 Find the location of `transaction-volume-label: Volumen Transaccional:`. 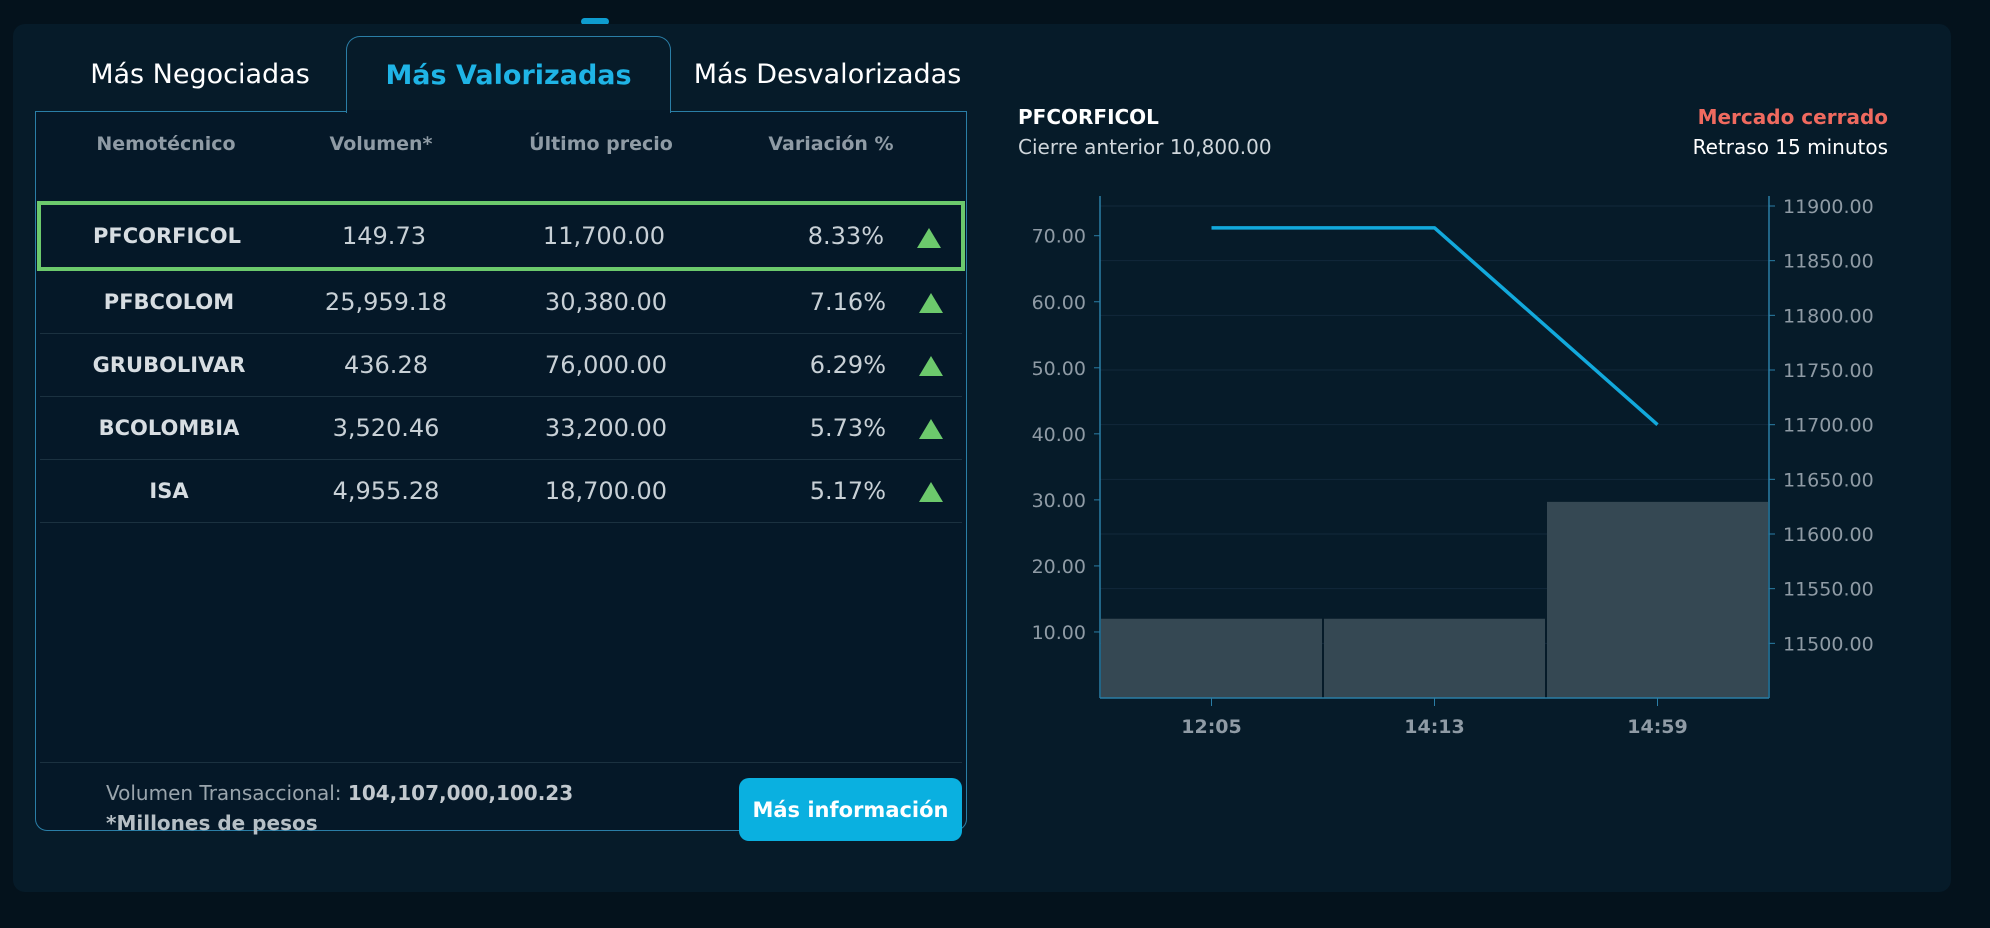

transaction-volume-label: Volumen Transaccional: is located at coordinates (224, 793).